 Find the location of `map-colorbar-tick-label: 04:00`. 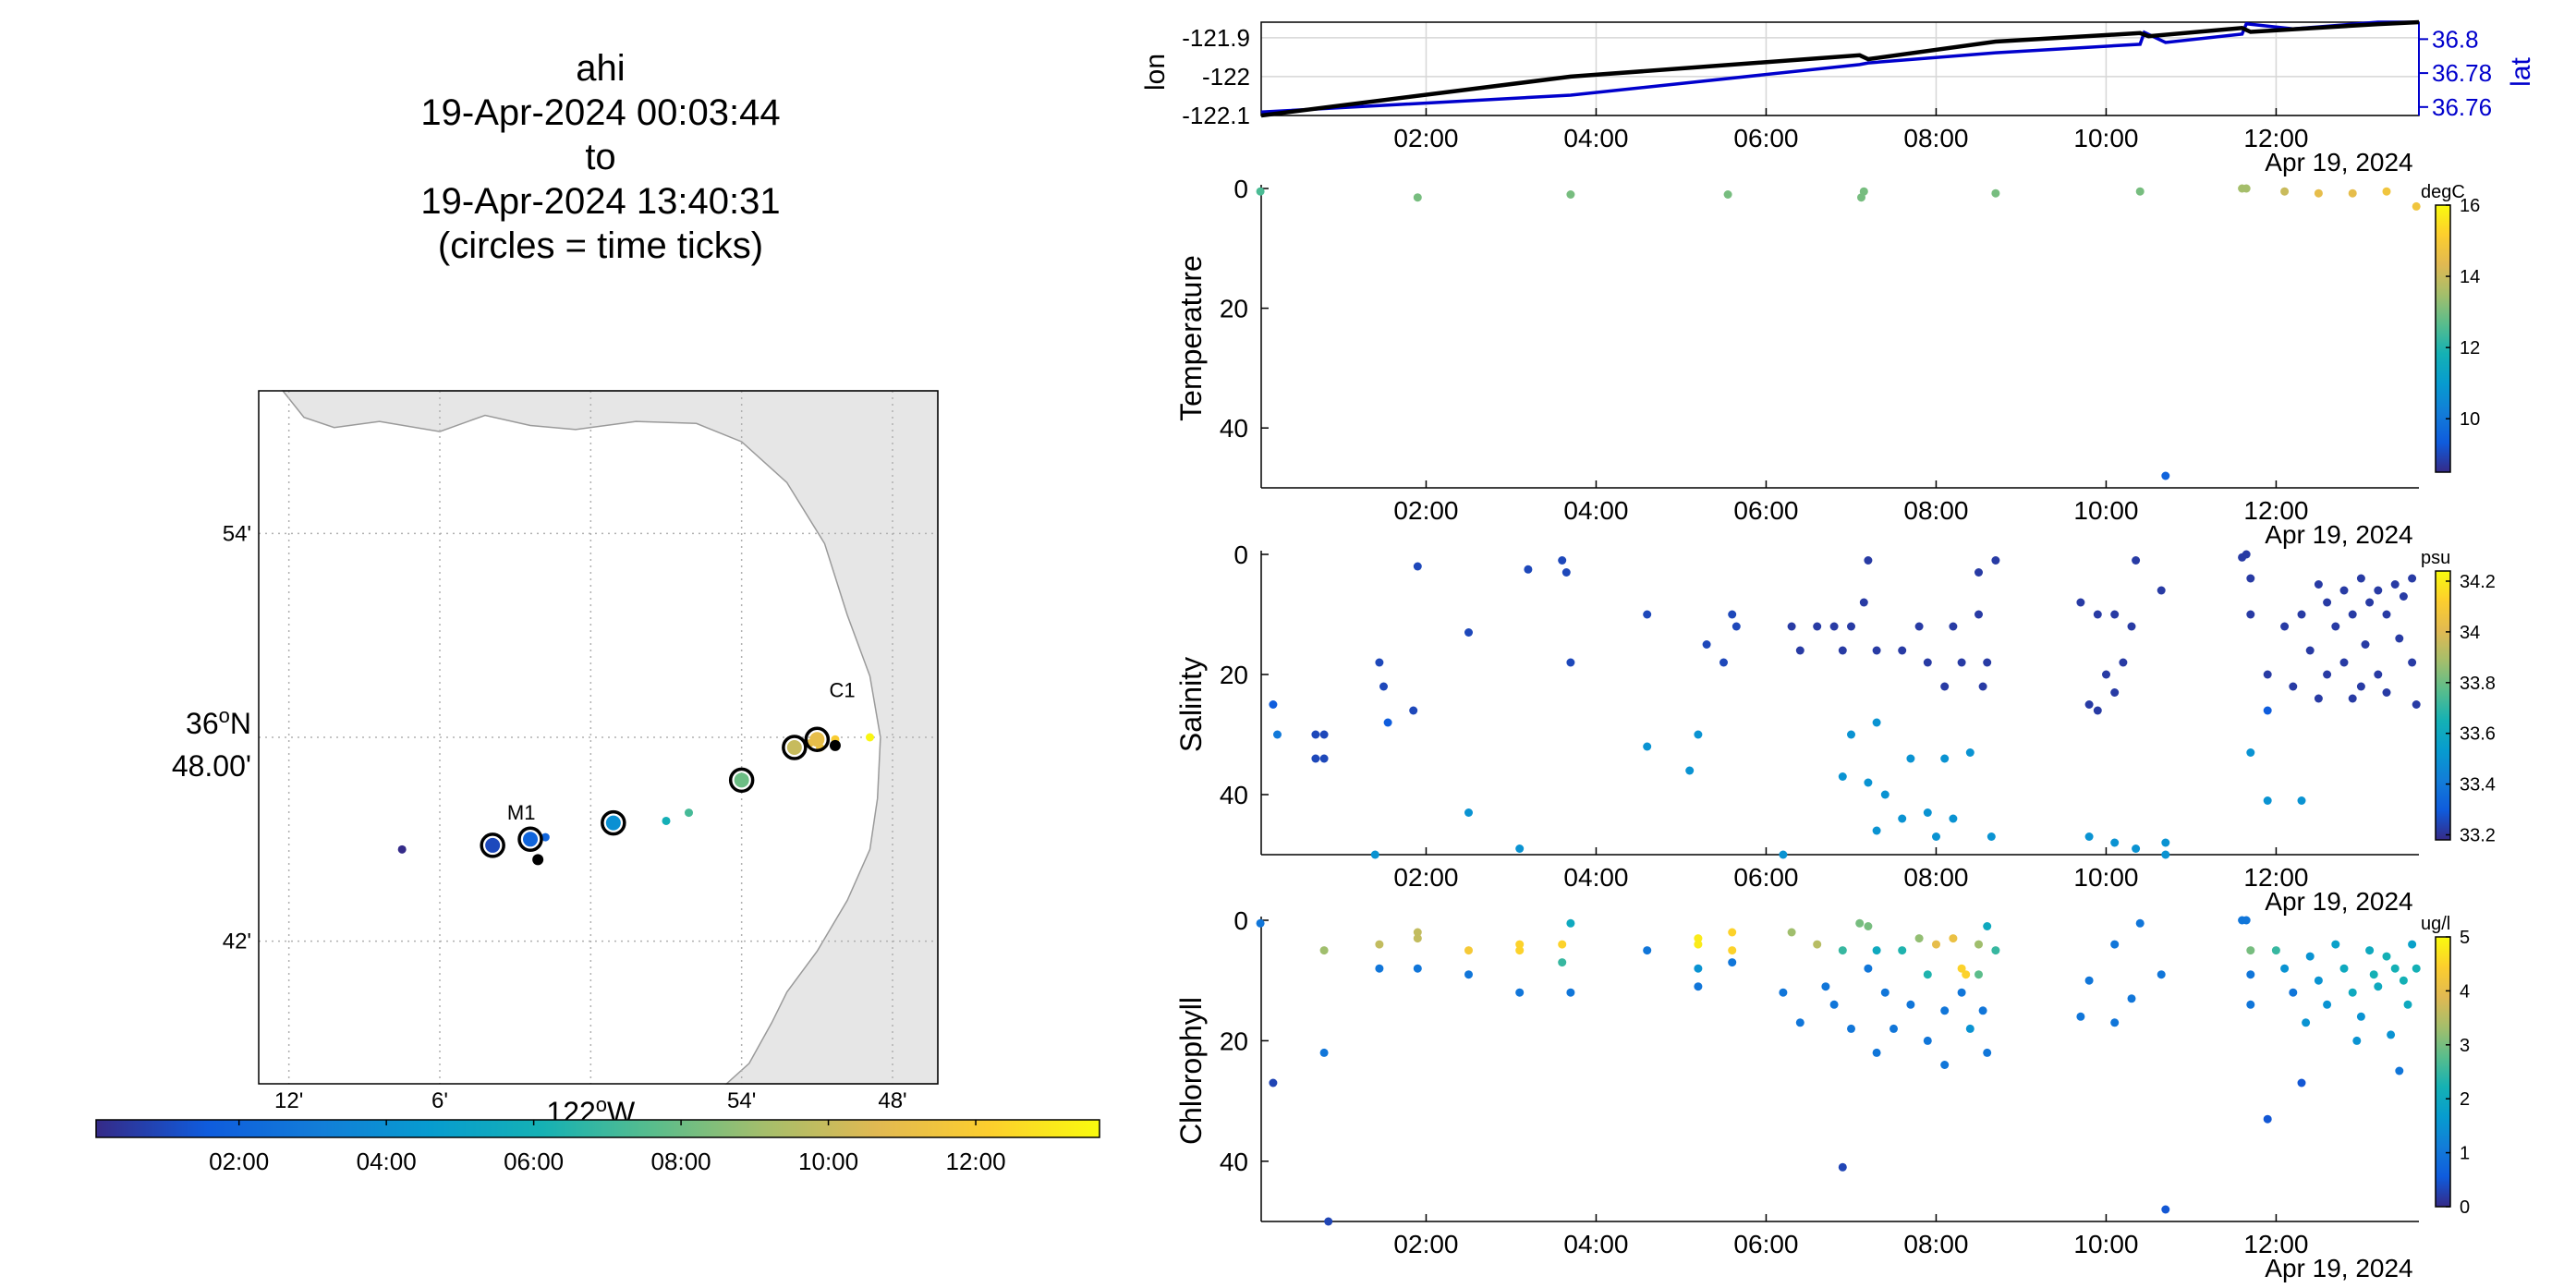

map-colorbar-tick-label: 04:00 is located at coordinates (387, 1161).